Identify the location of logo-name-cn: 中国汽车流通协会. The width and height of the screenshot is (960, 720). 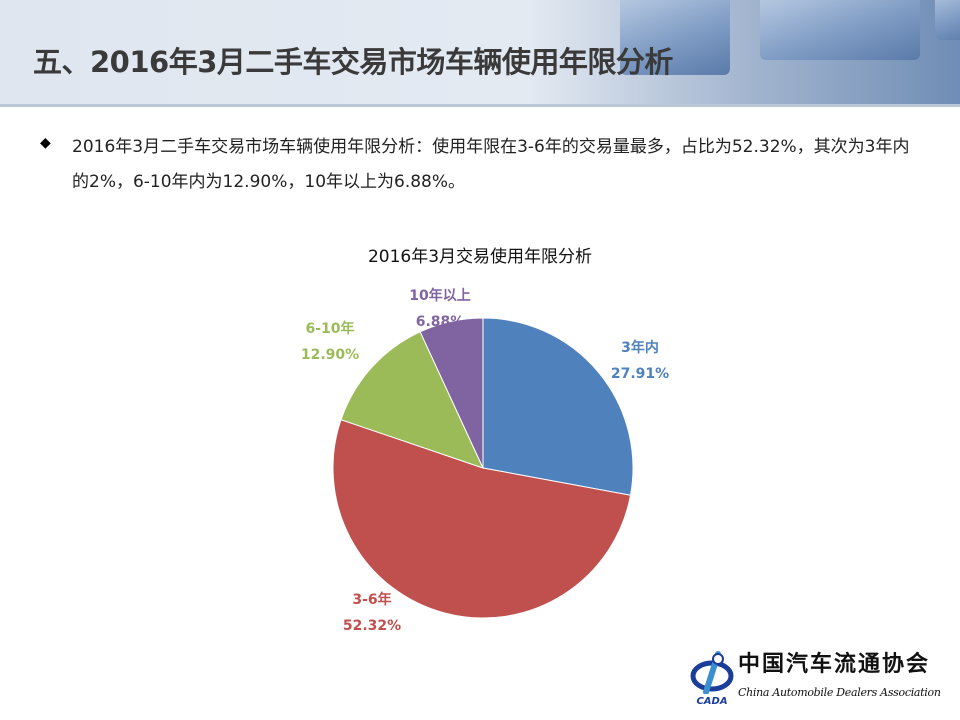
(834, 664).